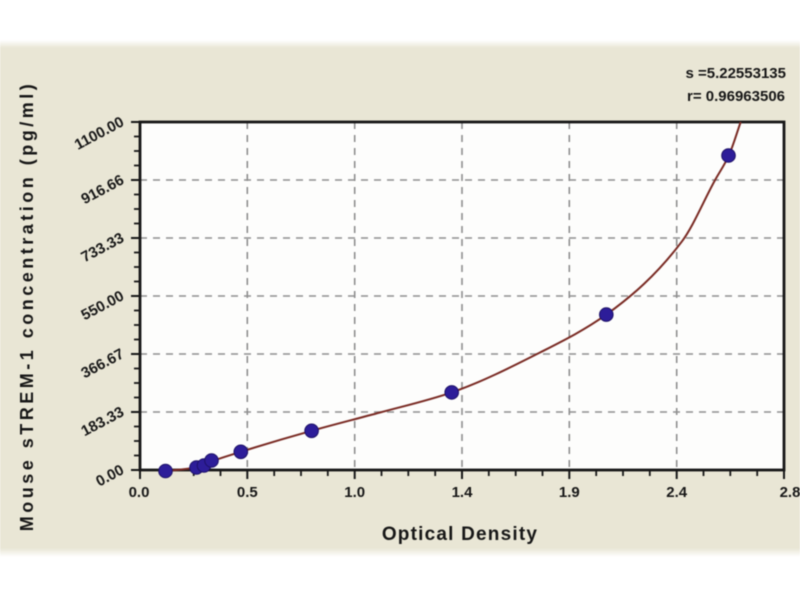 The height and width of the screenshot is (600, 800). What do you see at coordinates (736, 96) in the screenshot?
I see `svg-text: r= 0.96963506` at bounding box center [736, 96].